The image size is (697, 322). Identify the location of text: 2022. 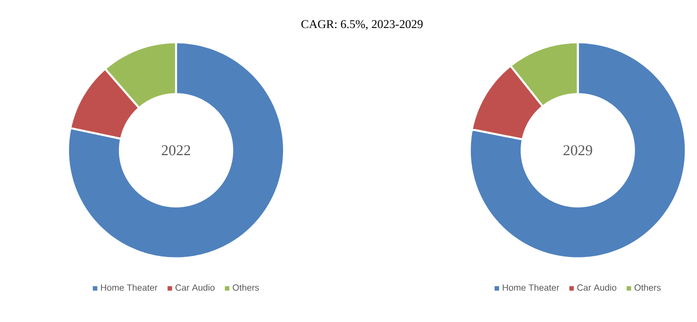
(176, 150).